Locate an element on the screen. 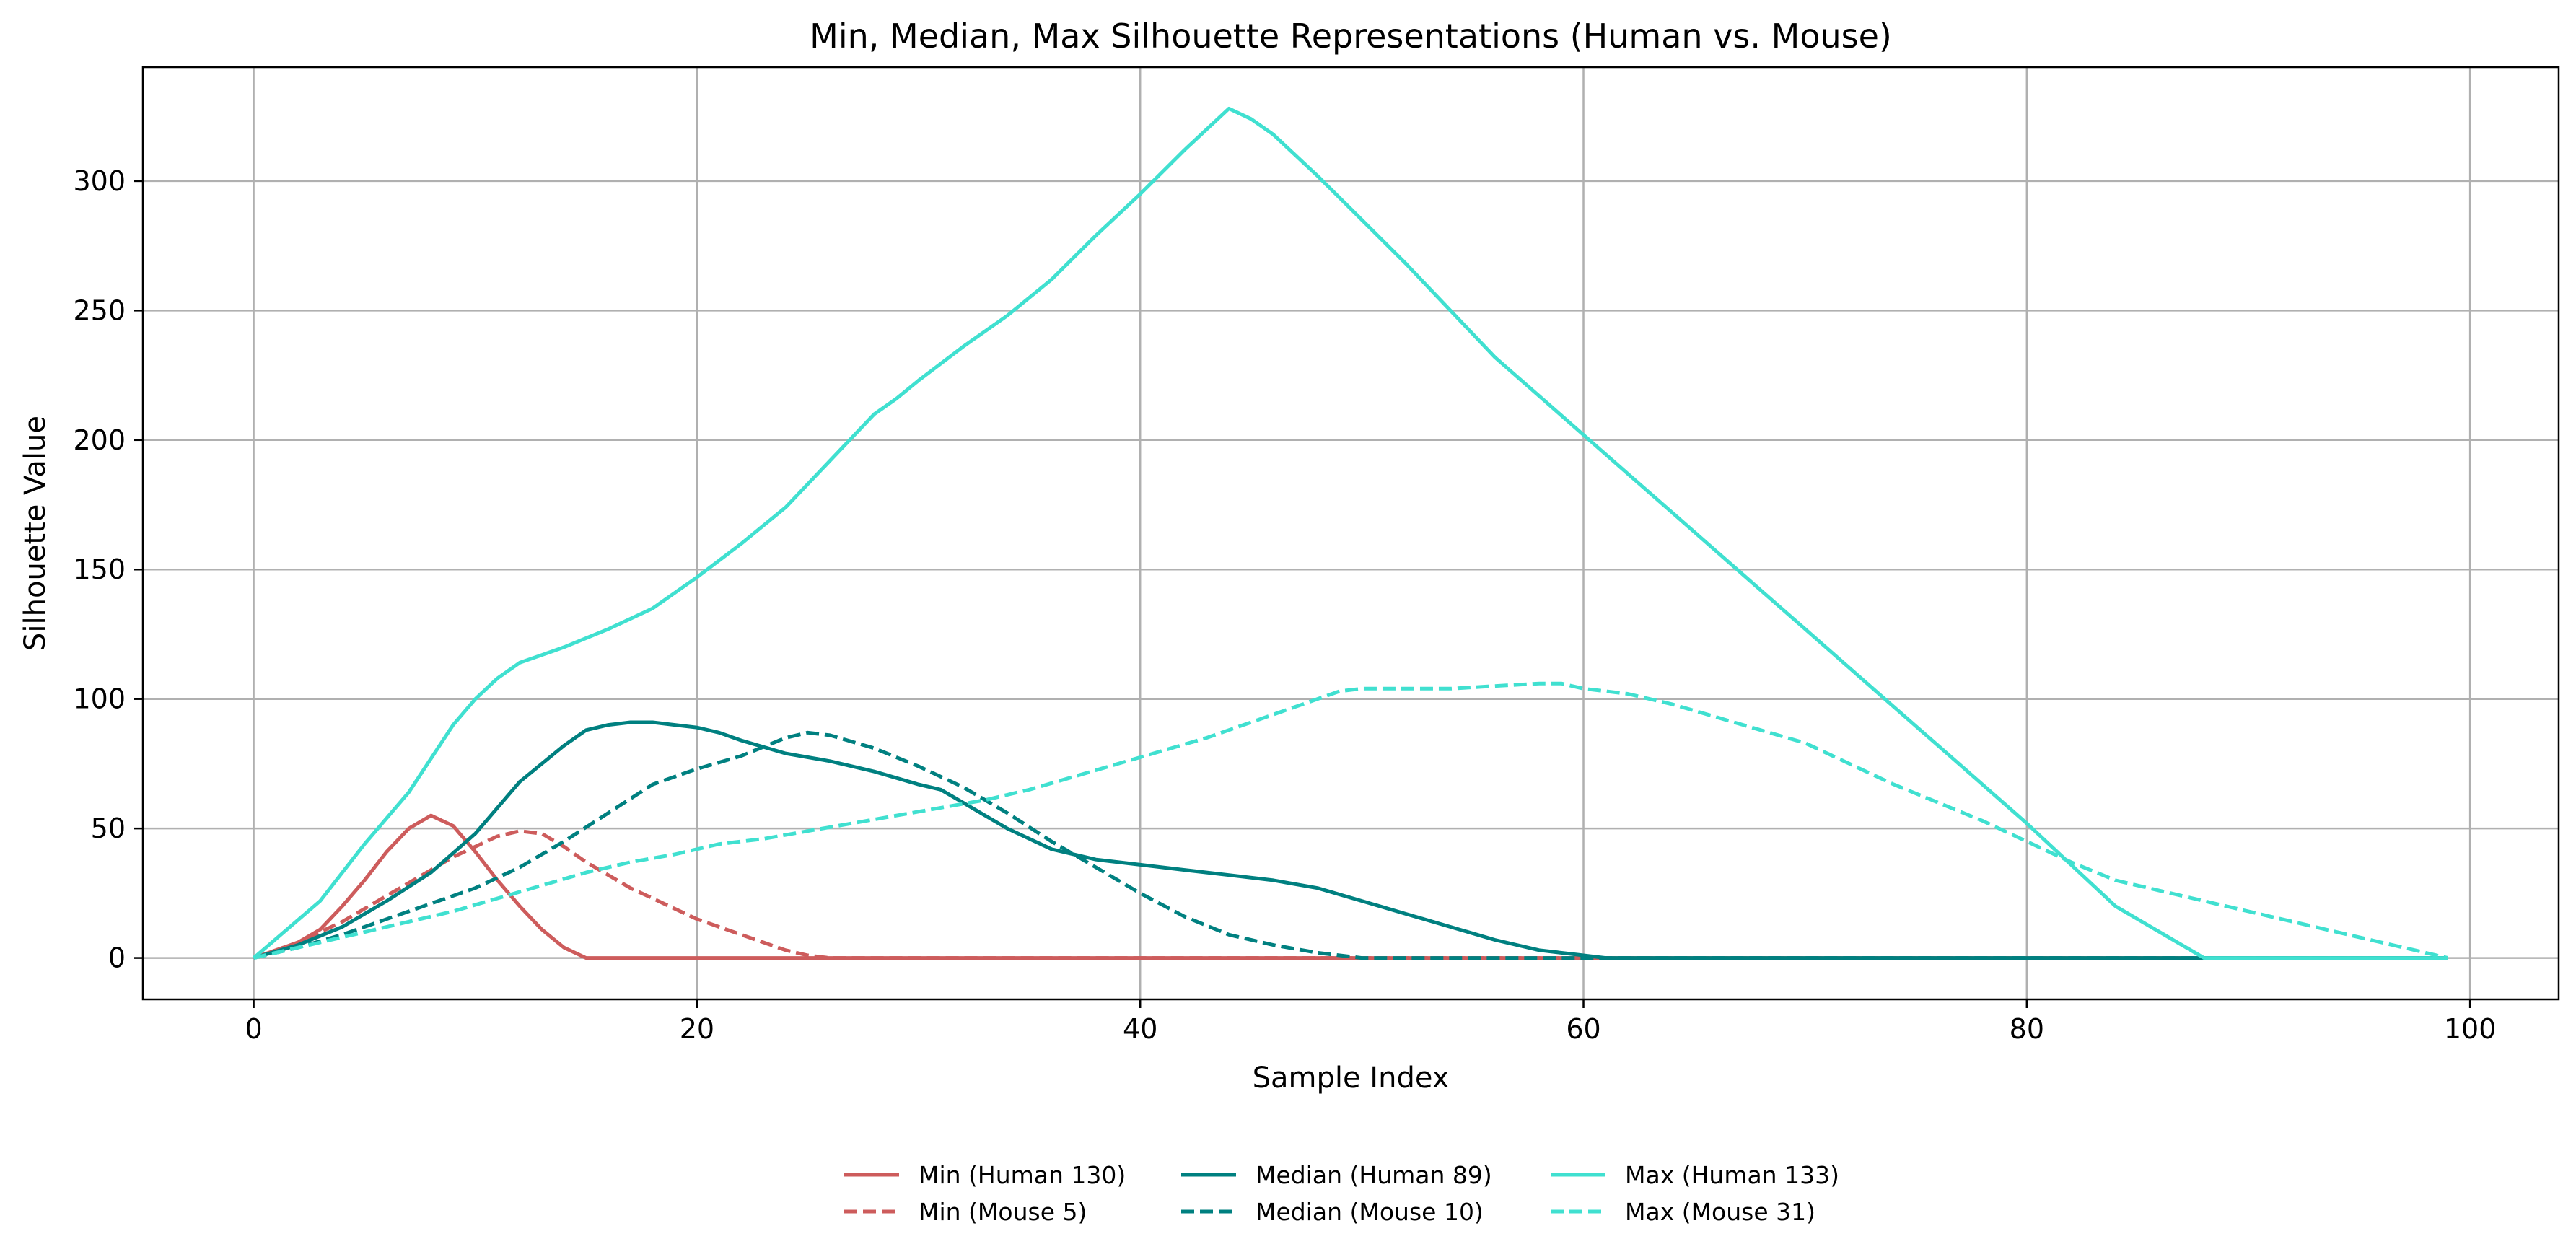  y-tick-label-6: 300 is located at coordinates (99, 181).